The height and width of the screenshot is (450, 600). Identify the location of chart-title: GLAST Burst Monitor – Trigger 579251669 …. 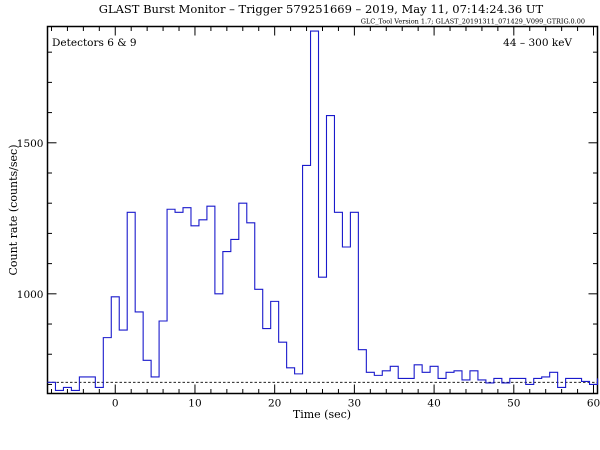
(321, 9).